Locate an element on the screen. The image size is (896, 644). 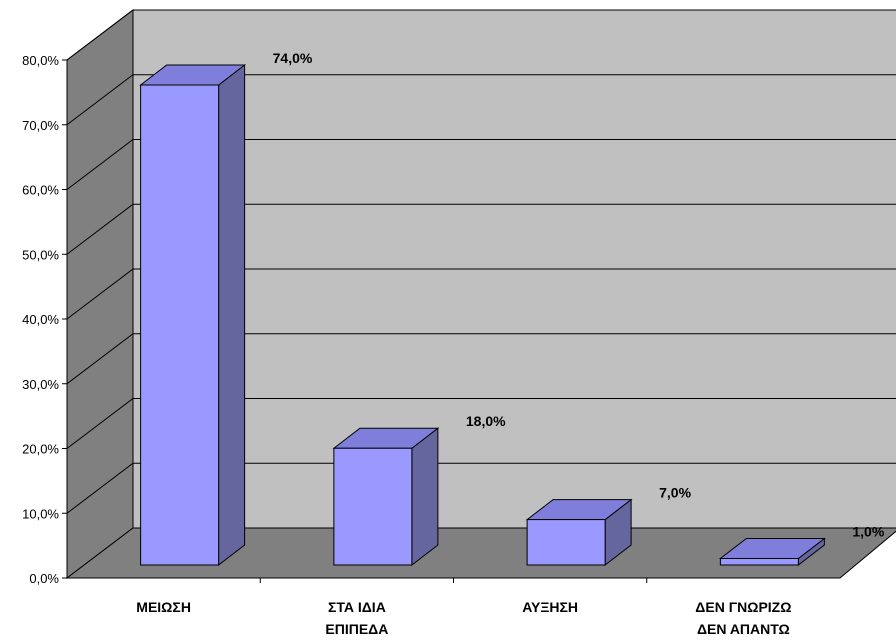
category-label: ΜΕΙΩΣΗ is located at coordinates (163, 607).